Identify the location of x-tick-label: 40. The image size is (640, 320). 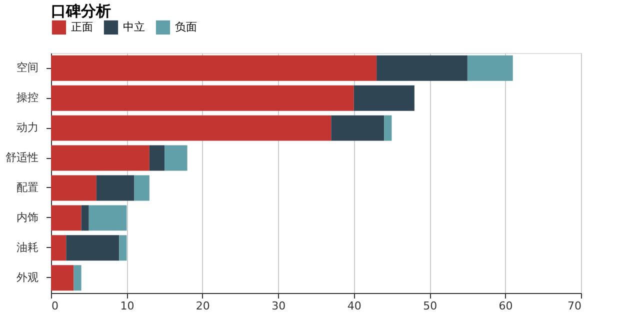
(354, 306).